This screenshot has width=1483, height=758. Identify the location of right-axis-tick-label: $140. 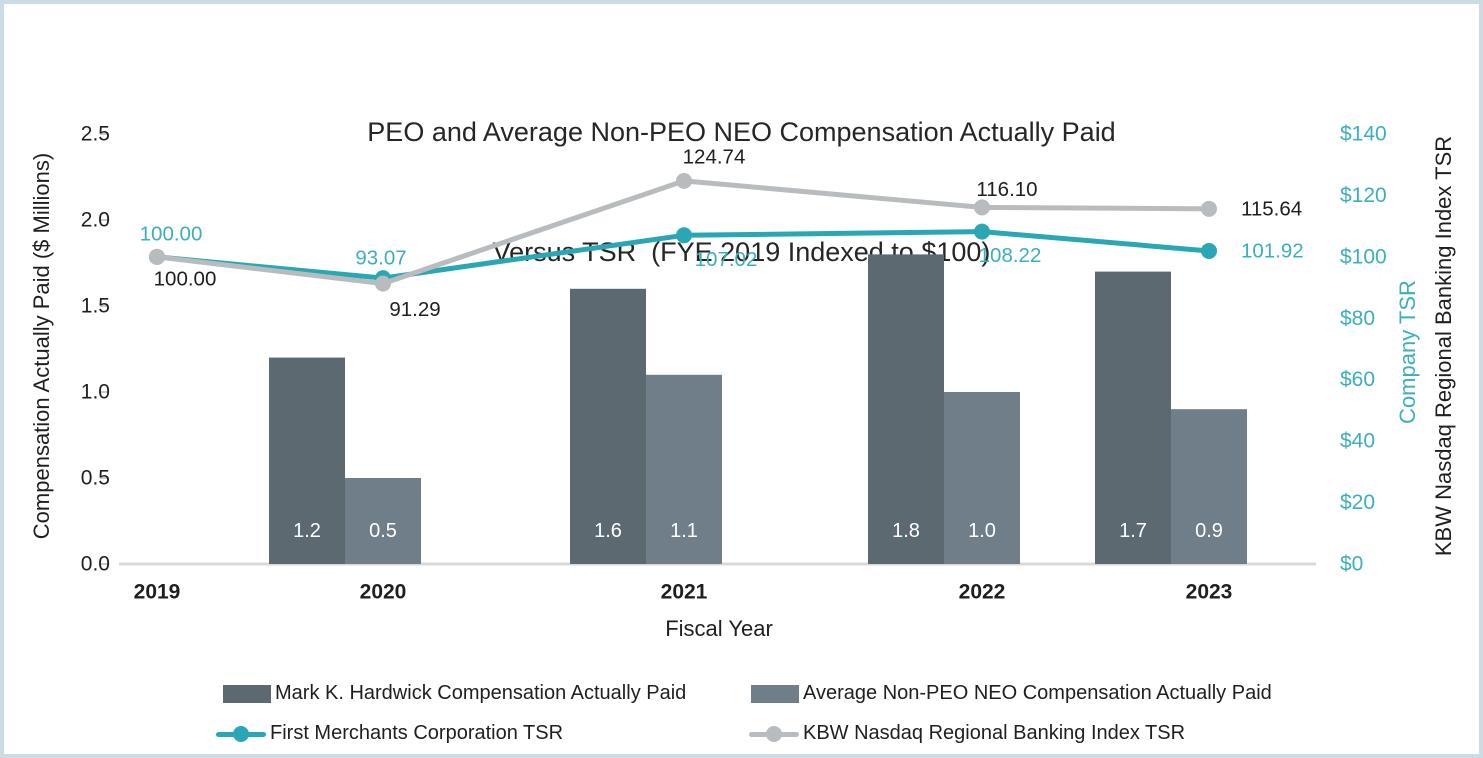
(1363, 134).